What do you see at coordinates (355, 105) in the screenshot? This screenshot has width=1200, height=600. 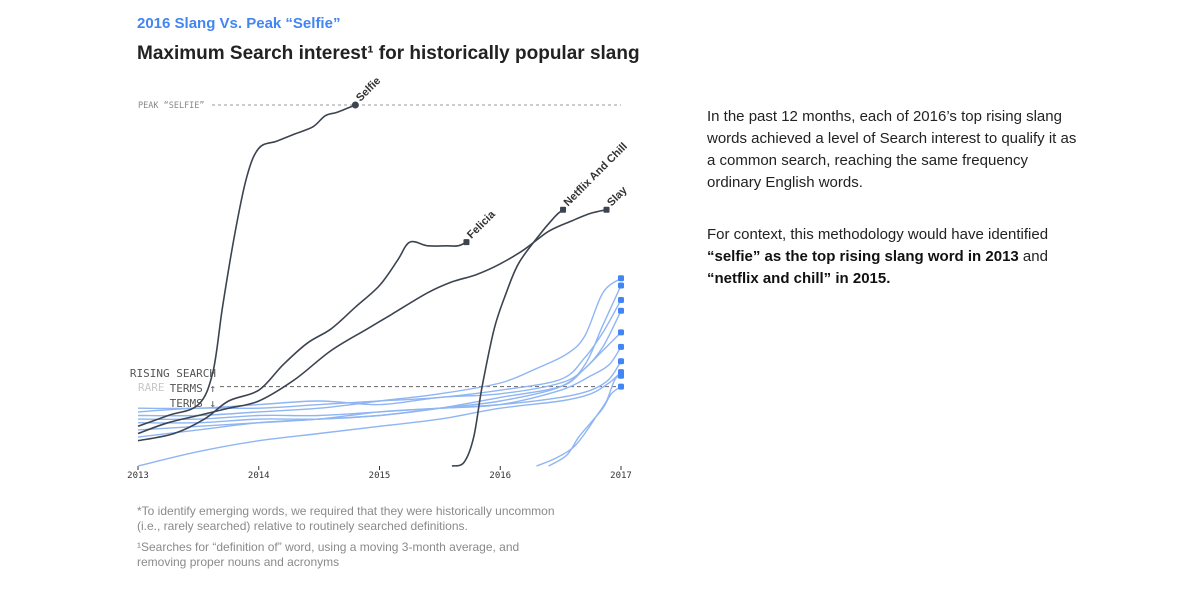 I see `series-endpoint-selfie` at bounding box center [355, 105].